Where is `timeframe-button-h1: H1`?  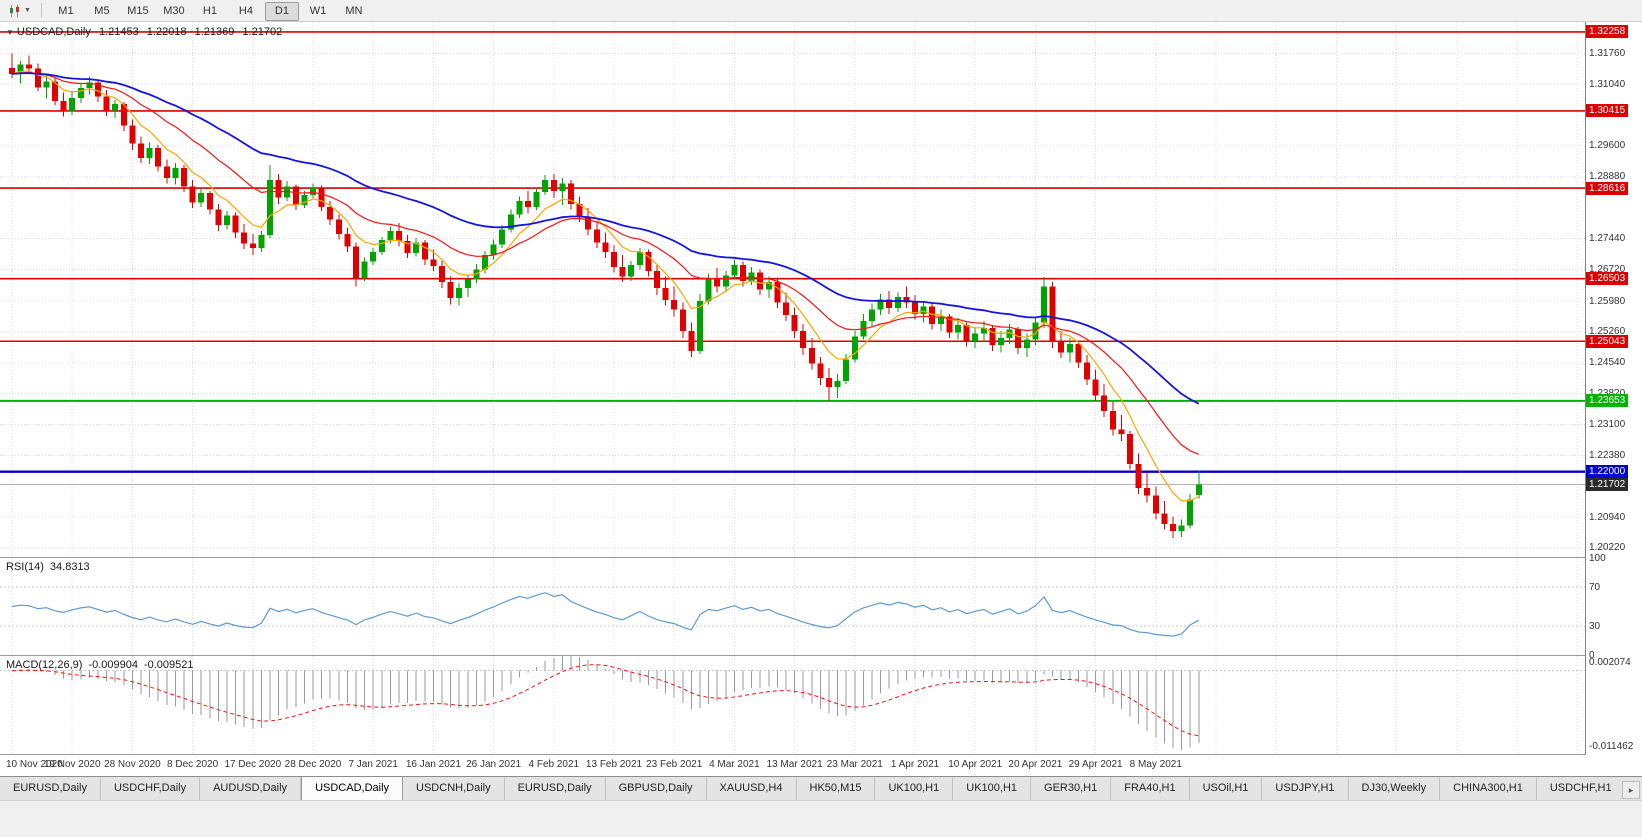
timeframe-button-h1: H1 is located at coordinates (209, 10).